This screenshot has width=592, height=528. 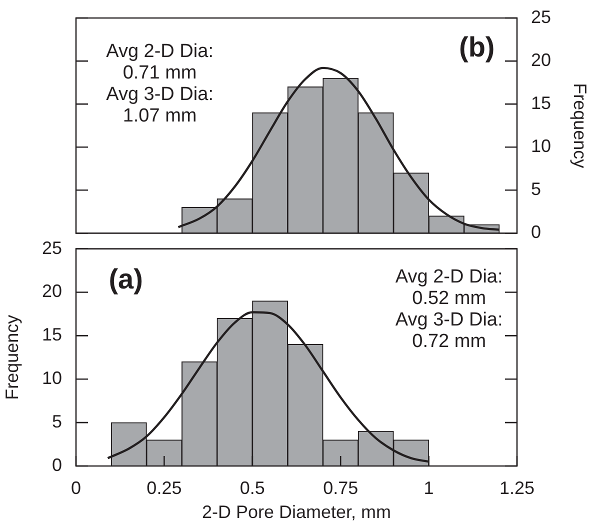 I want to click on x-axis-title: 2-D Pore Diameter, mm, so click(x=297, y=512).